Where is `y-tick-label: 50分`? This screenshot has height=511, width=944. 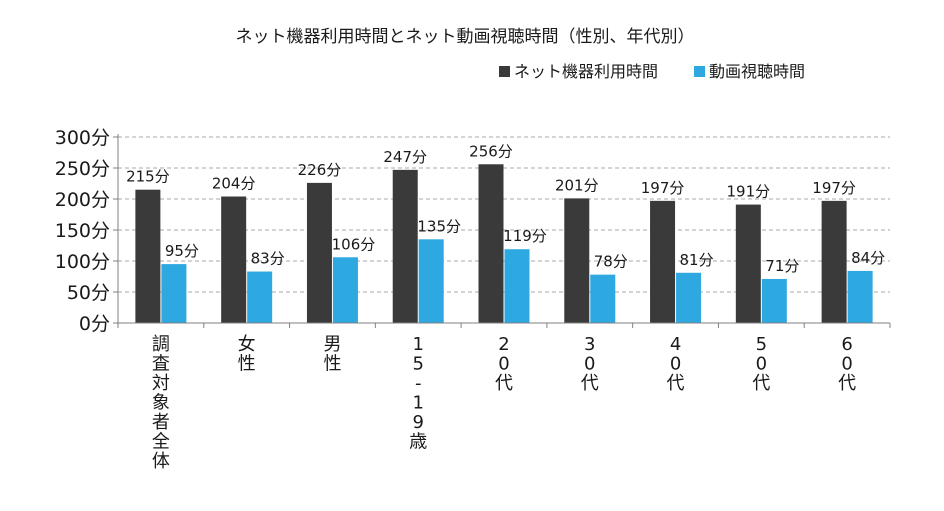
y-tick-label: 50分 is located at coordinates (88, 293).